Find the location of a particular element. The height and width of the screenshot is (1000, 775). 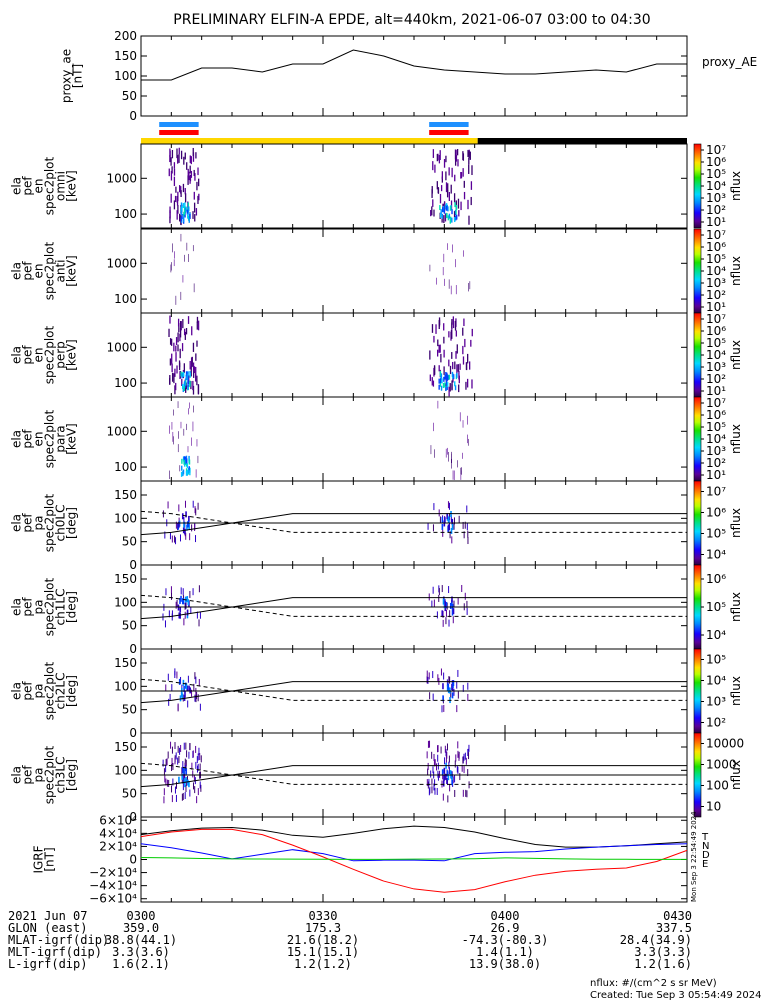

colorbar-tick-label: 10 is located at coordinates (713, 807).